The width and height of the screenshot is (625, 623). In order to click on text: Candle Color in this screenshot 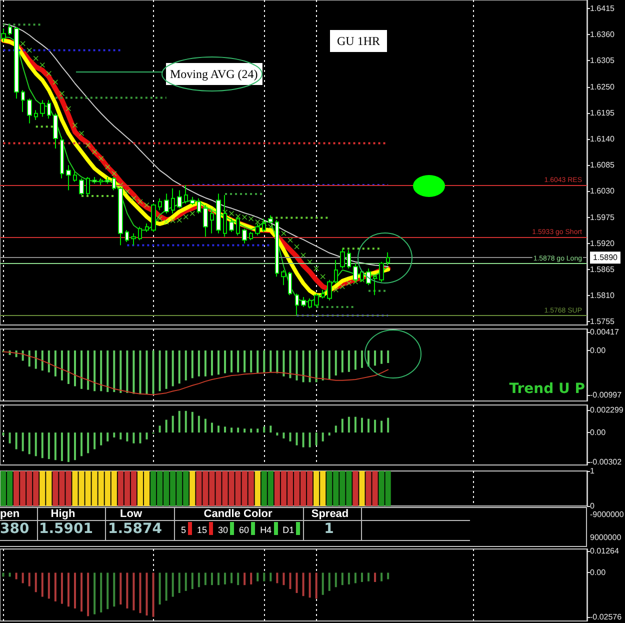, I will do `click(238, 514)`.